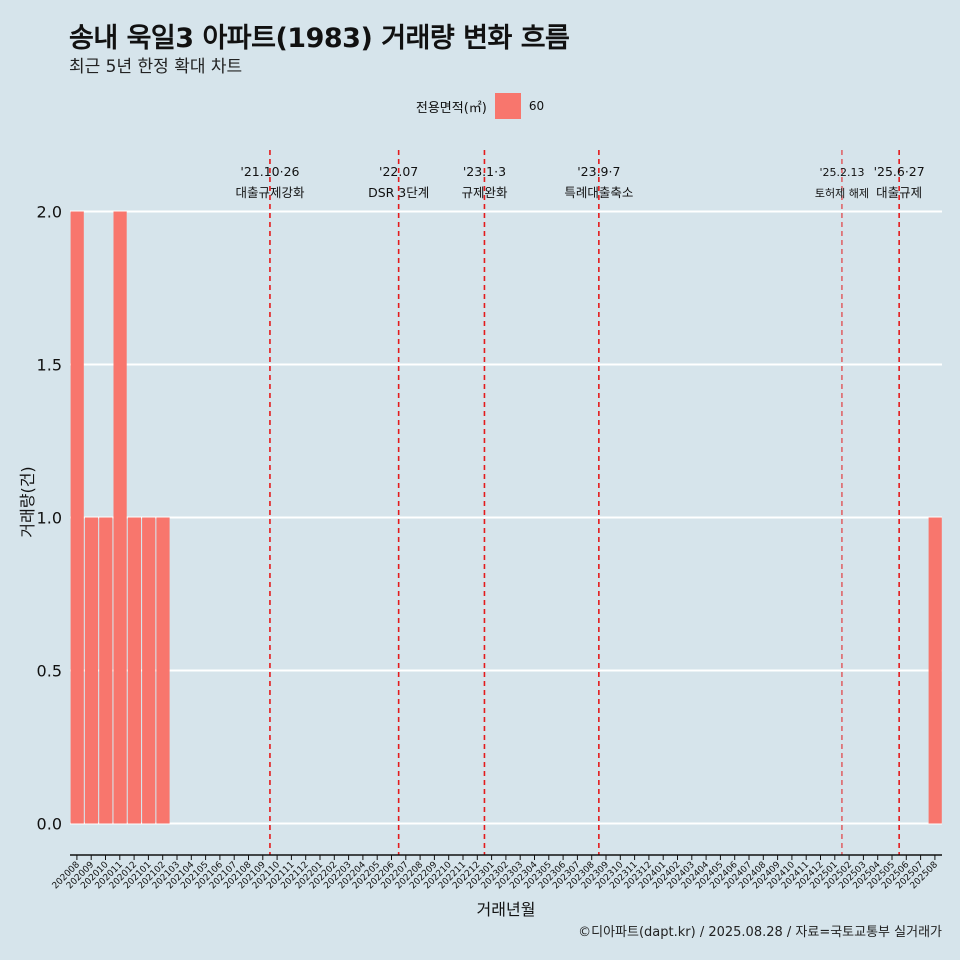 This screenshot has width=960, height=960. Describe the element at coordinates (484, 171) in the screenshot. I see `event-date: '23.1·3` at that location.